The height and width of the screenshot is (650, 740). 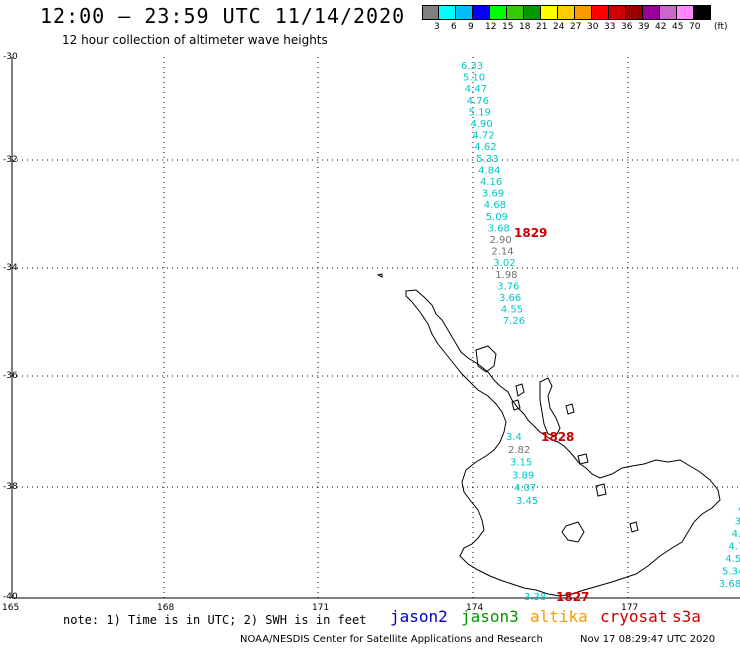 I want to click on legend-label: 42, so click(x=661, y=27).